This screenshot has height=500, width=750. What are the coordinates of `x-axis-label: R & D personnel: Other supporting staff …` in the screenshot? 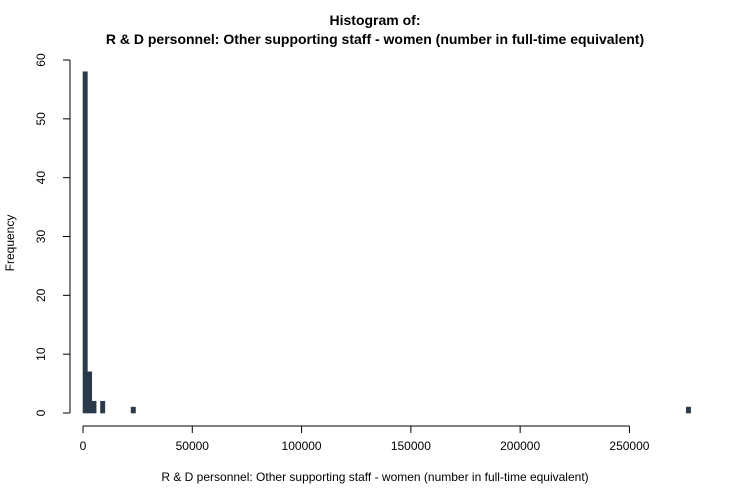 It's located at (375, 477).